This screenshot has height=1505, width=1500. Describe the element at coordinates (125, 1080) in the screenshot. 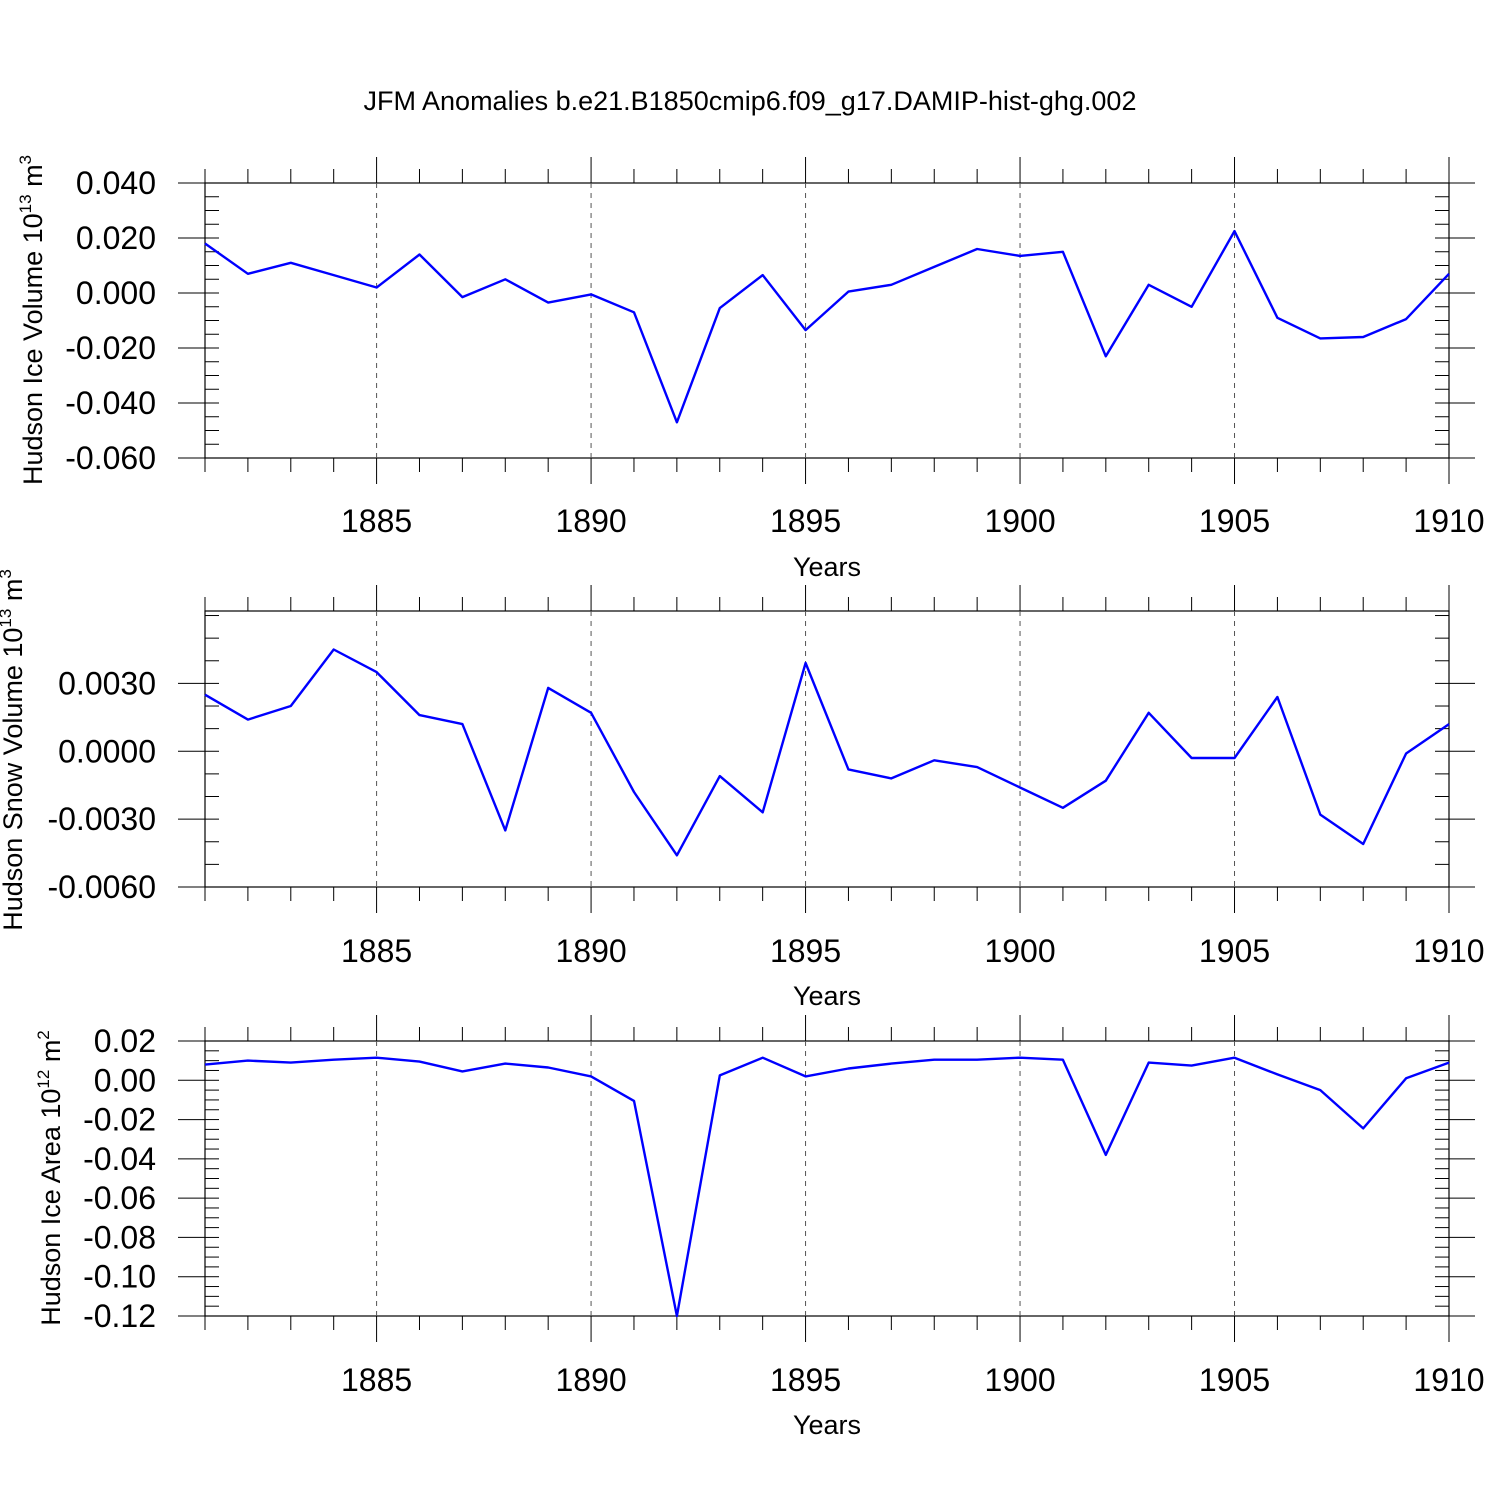

I see `y-tick-label: 0.00` at that location.